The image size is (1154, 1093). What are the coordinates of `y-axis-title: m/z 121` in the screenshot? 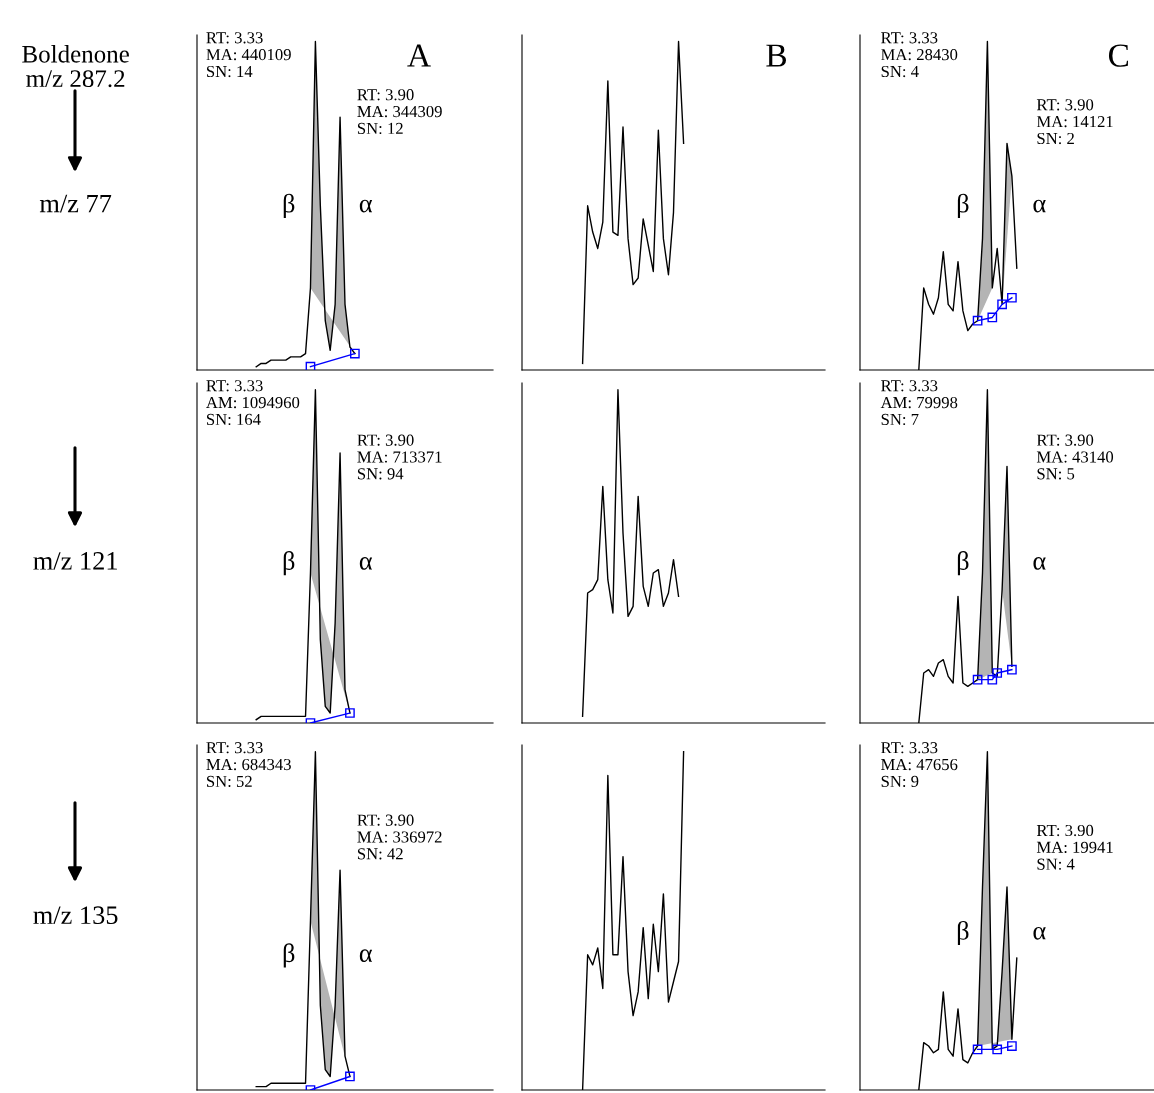 It's located at (75, 561).